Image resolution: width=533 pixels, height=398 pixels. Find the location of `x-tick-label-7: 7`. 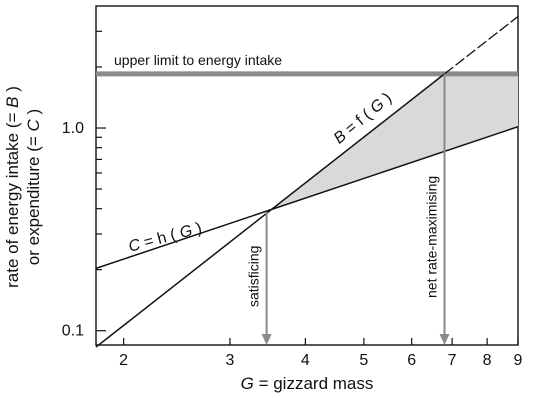

x-tick-label-7: 7 is located at coordinates (452, 360).